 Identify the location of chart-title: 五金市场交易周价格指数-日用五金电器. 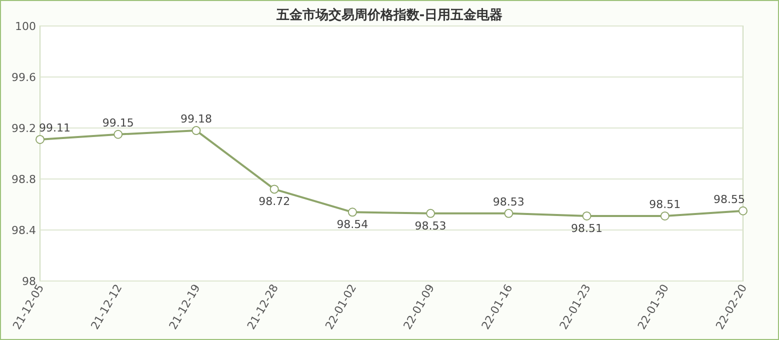
(389, 15).